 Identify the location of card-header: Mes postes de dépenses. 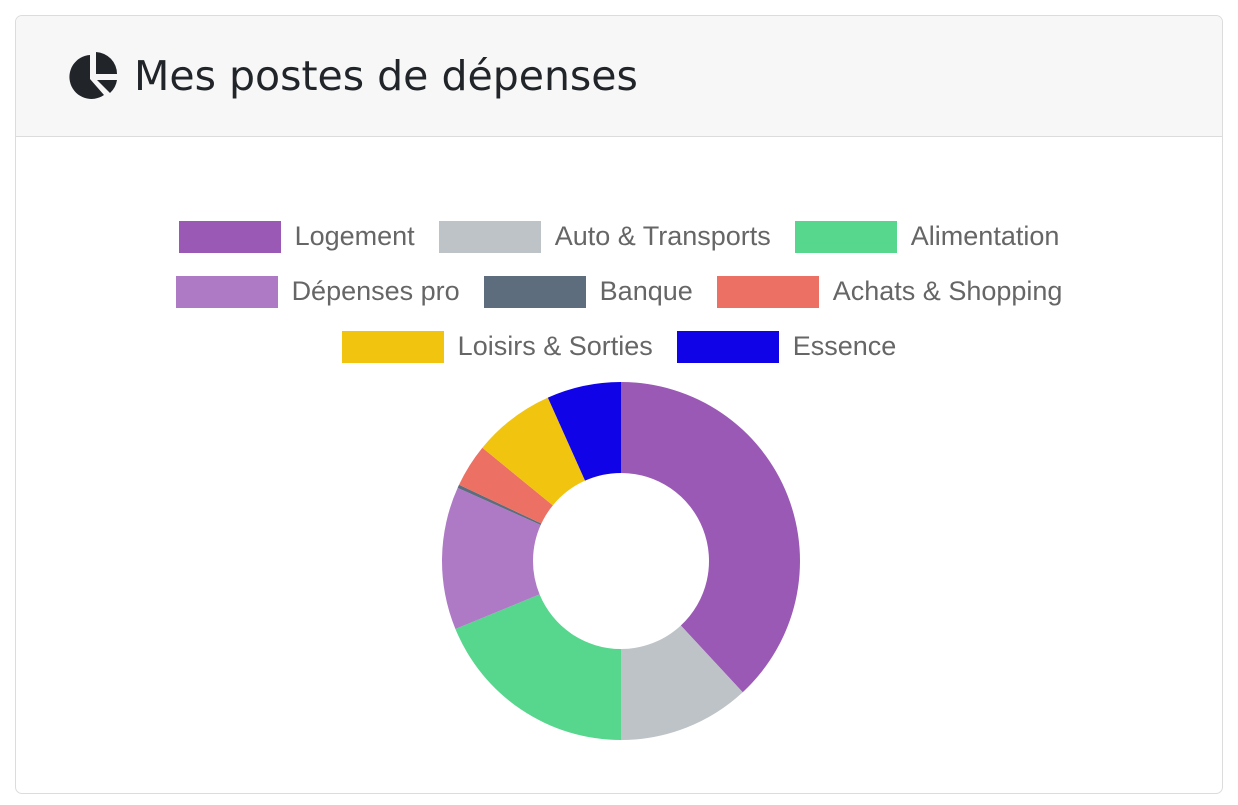
(619, 76).